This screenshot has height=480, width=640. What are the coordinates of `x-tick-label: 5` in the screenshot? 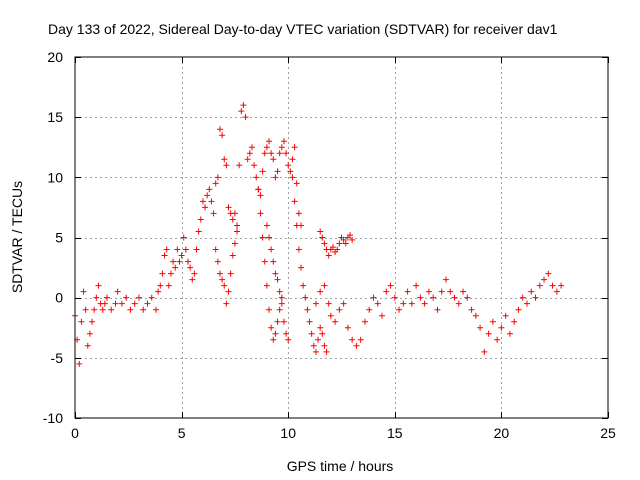 It's located at (182, 433).